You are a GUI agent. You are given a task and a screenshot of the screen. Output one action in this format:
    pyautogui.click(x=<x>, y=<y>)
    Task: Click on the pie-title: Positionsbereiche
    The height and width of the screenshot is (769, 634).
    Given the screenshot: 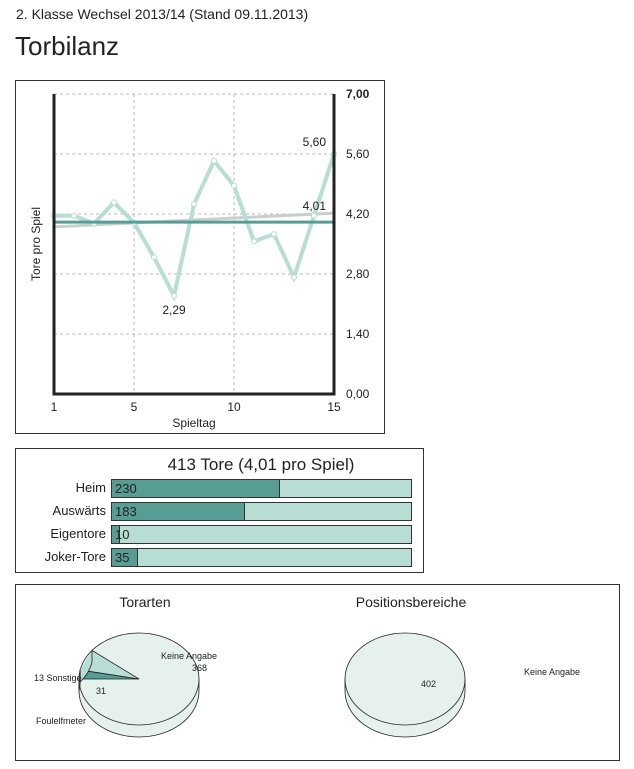 What is the action you would take?
    pyautogui.click(x=411, y=602)
    